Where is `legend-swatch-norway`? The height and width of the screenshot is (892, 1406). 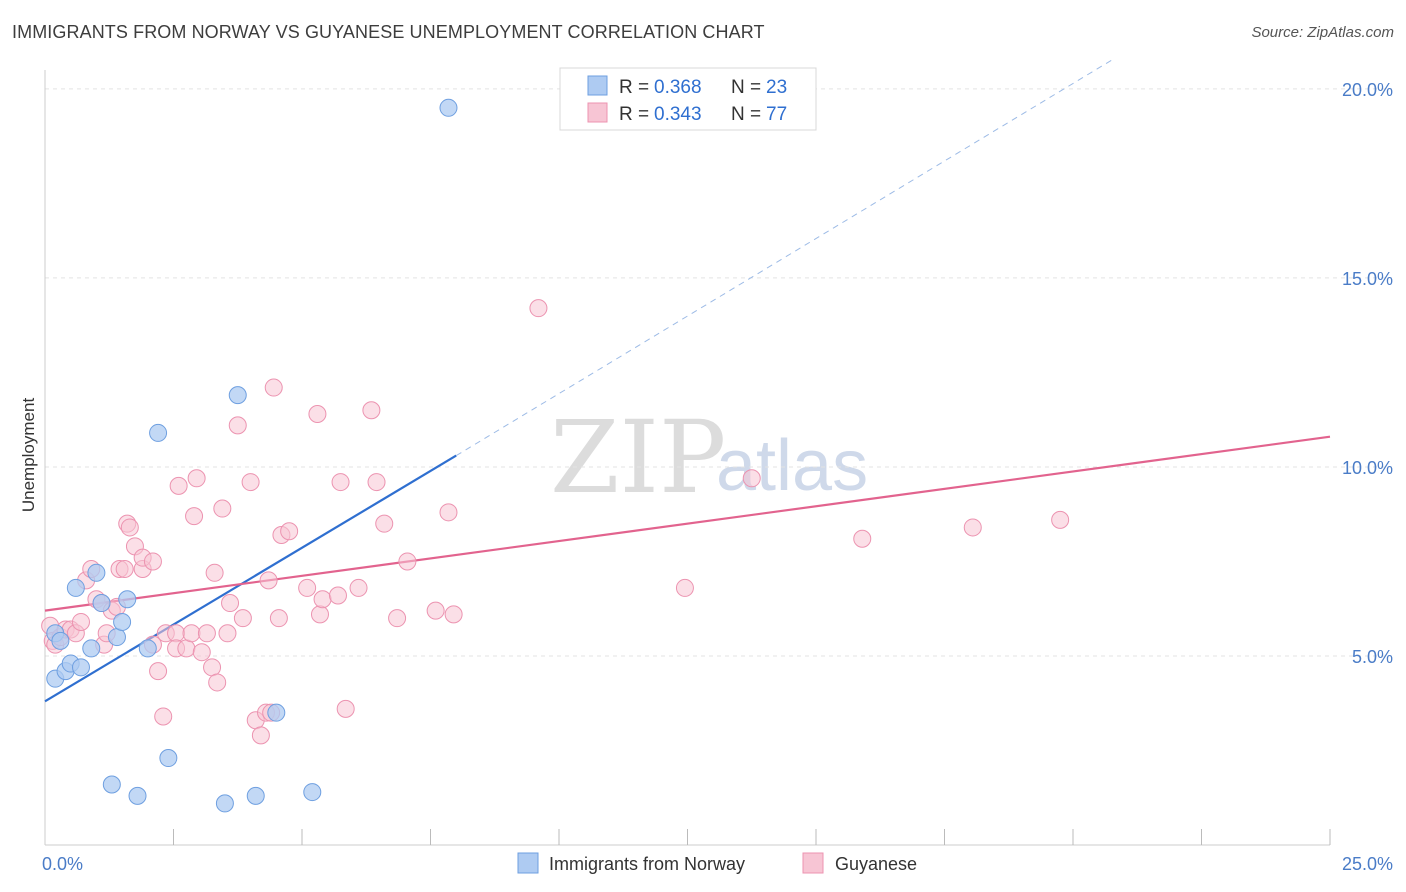
legend-swatch-norway is located at coordinates (597, 85).